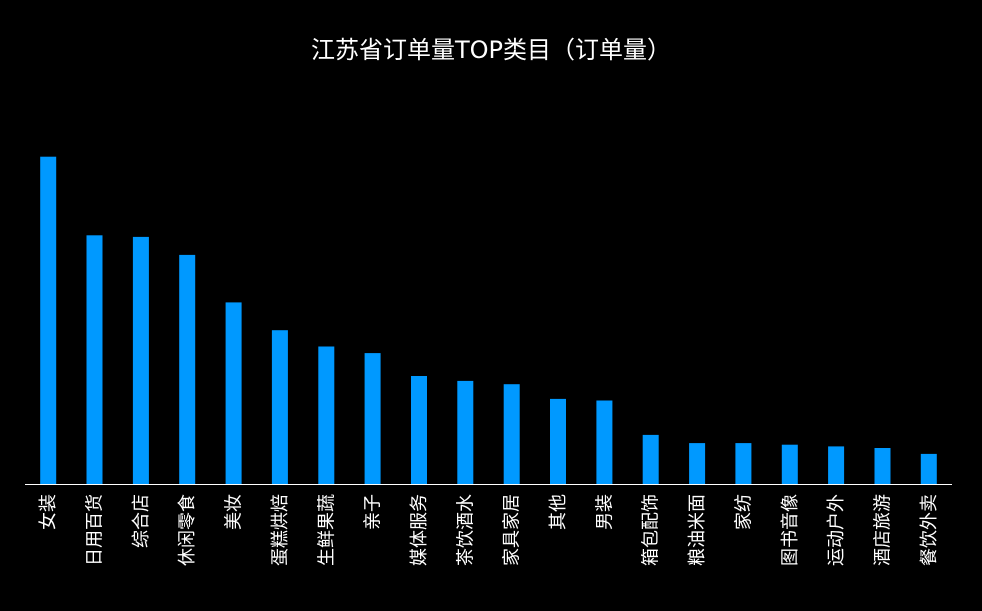  What do you see at coordinates (95, 530) in the screenshot?
I see `x-tick-label-1: 日用百货` at bounding box center [95, 530].